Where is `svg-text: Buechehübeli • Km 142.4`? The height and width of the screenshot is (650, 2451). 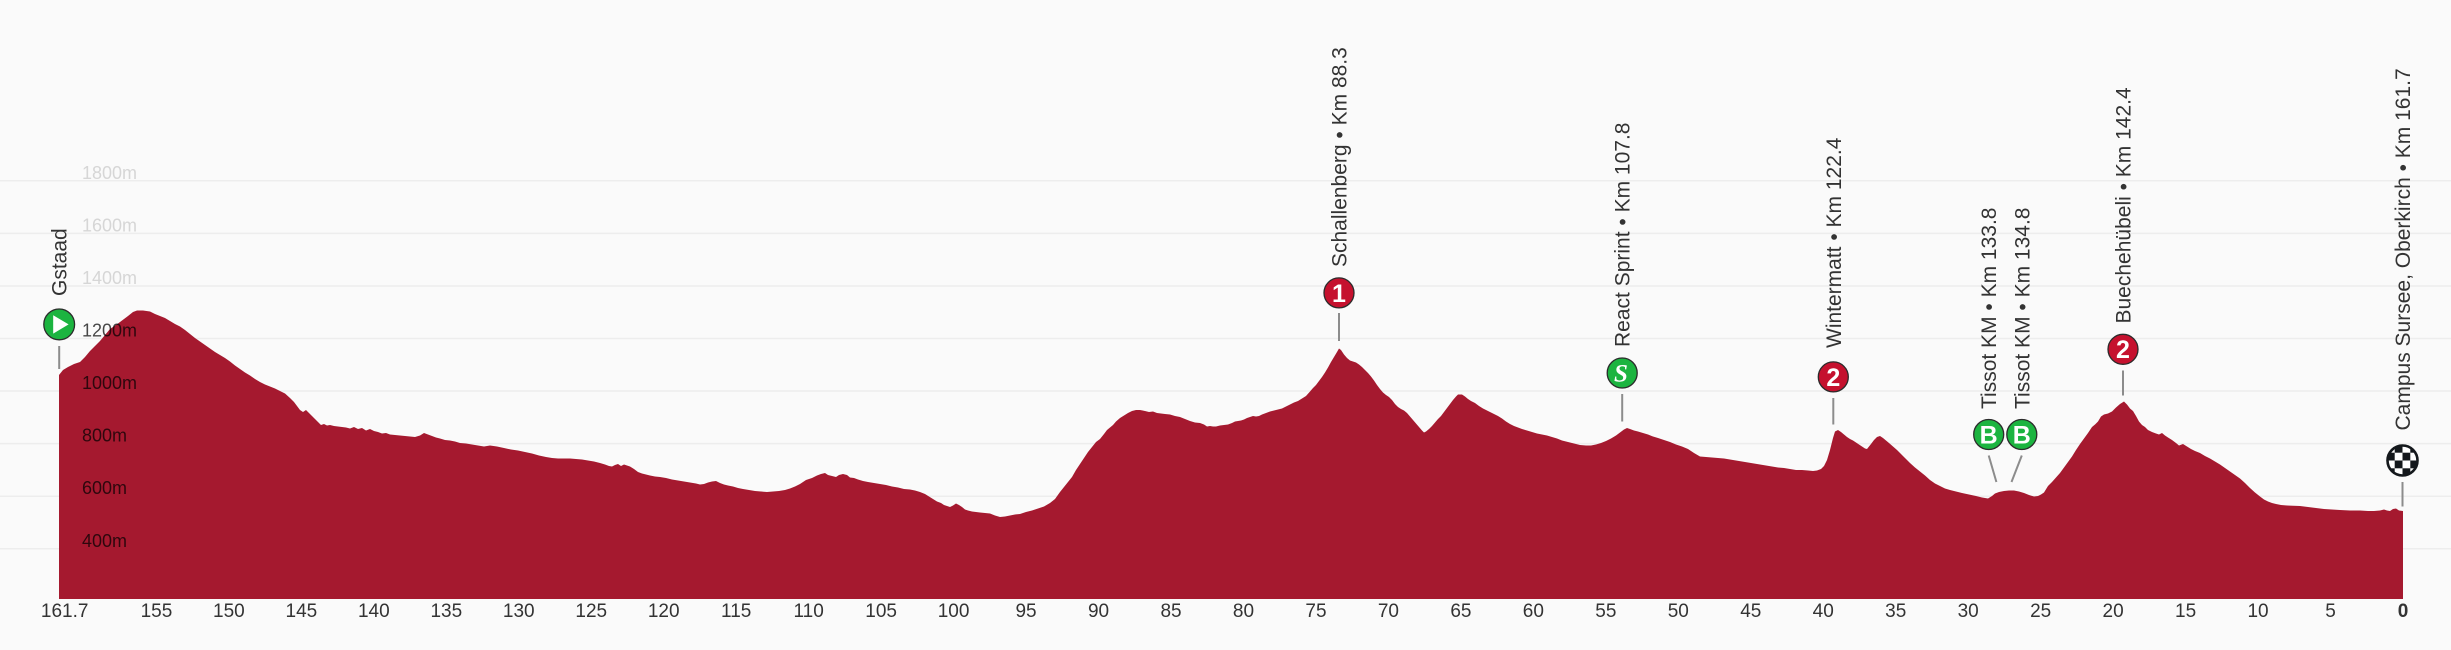
svg-text: Buechehübeli • Km 142.4 is located at coordinates (2124, 205).